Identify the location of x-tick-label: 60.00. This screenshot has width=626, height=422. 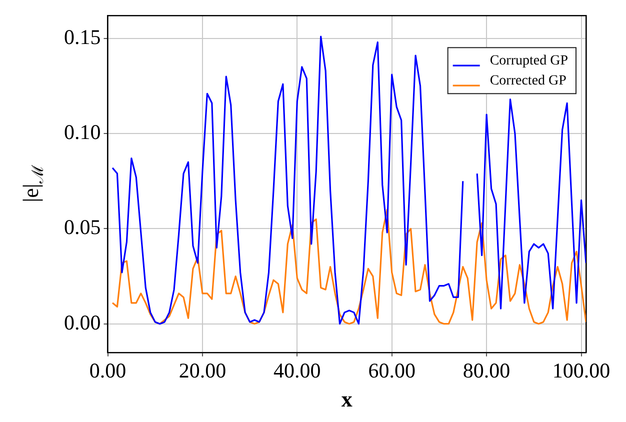
(392, 370).